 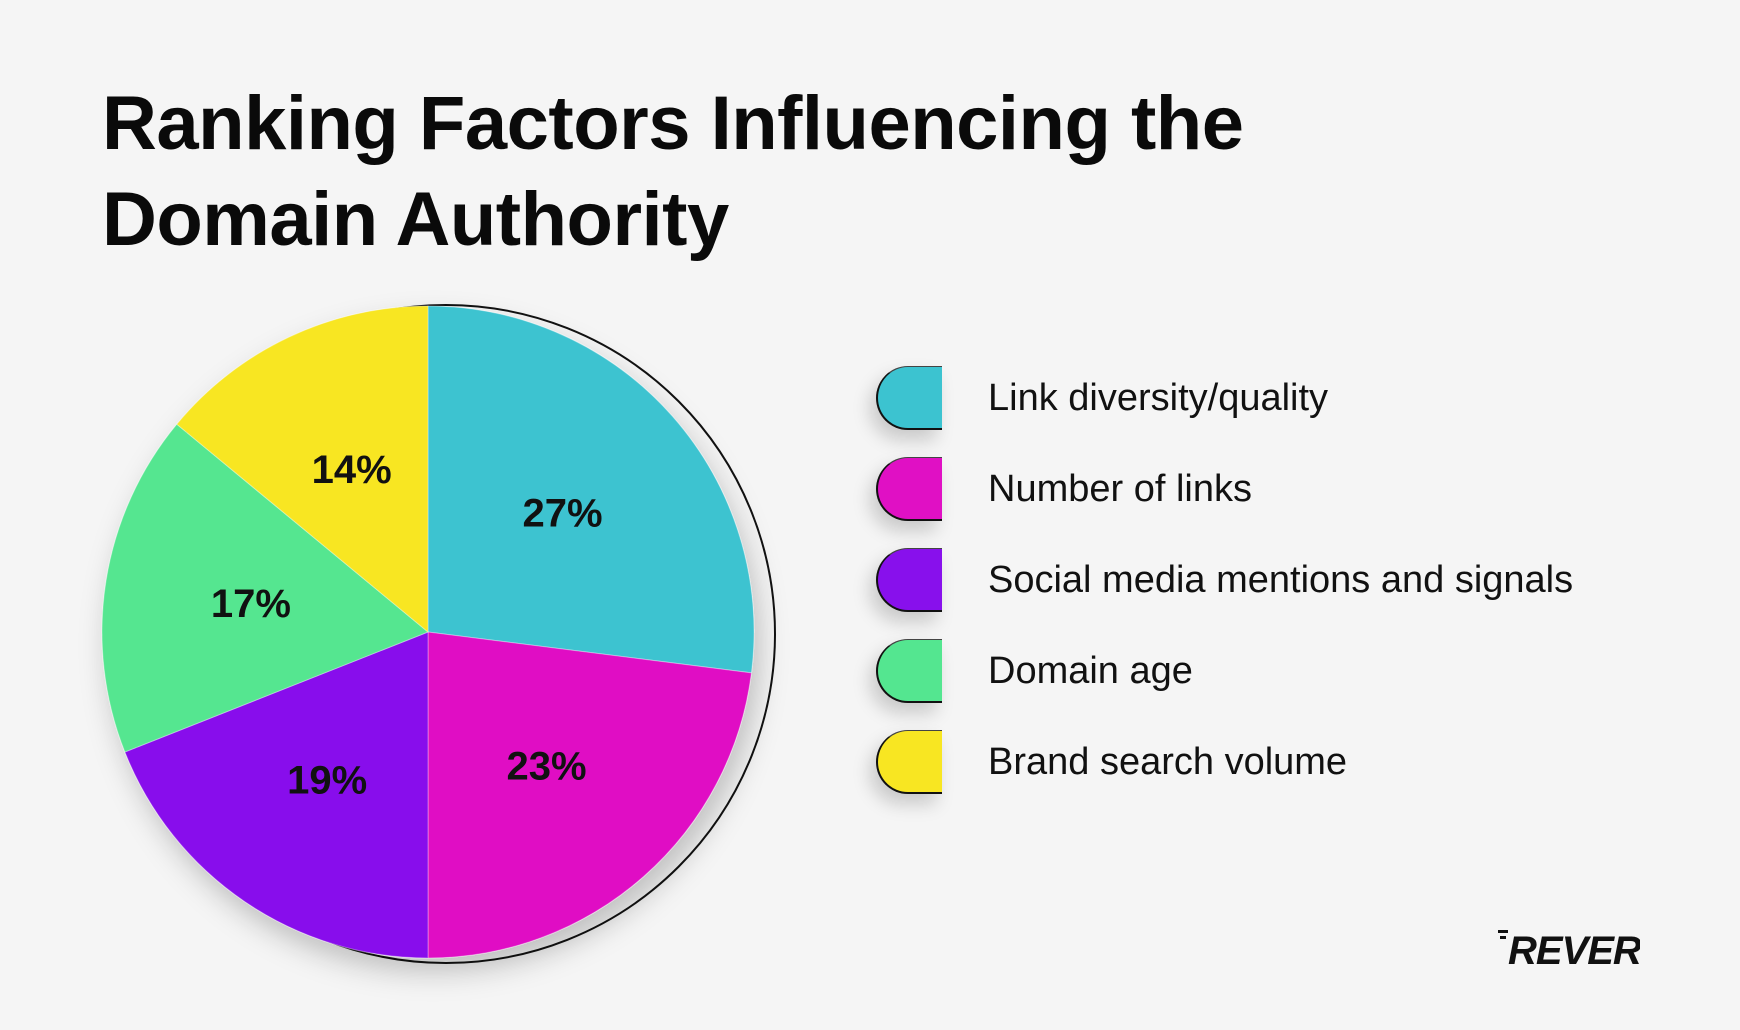 I want to click on legend-item-link-diversity: Link diversity/quality, so click(x=1296, y=398).